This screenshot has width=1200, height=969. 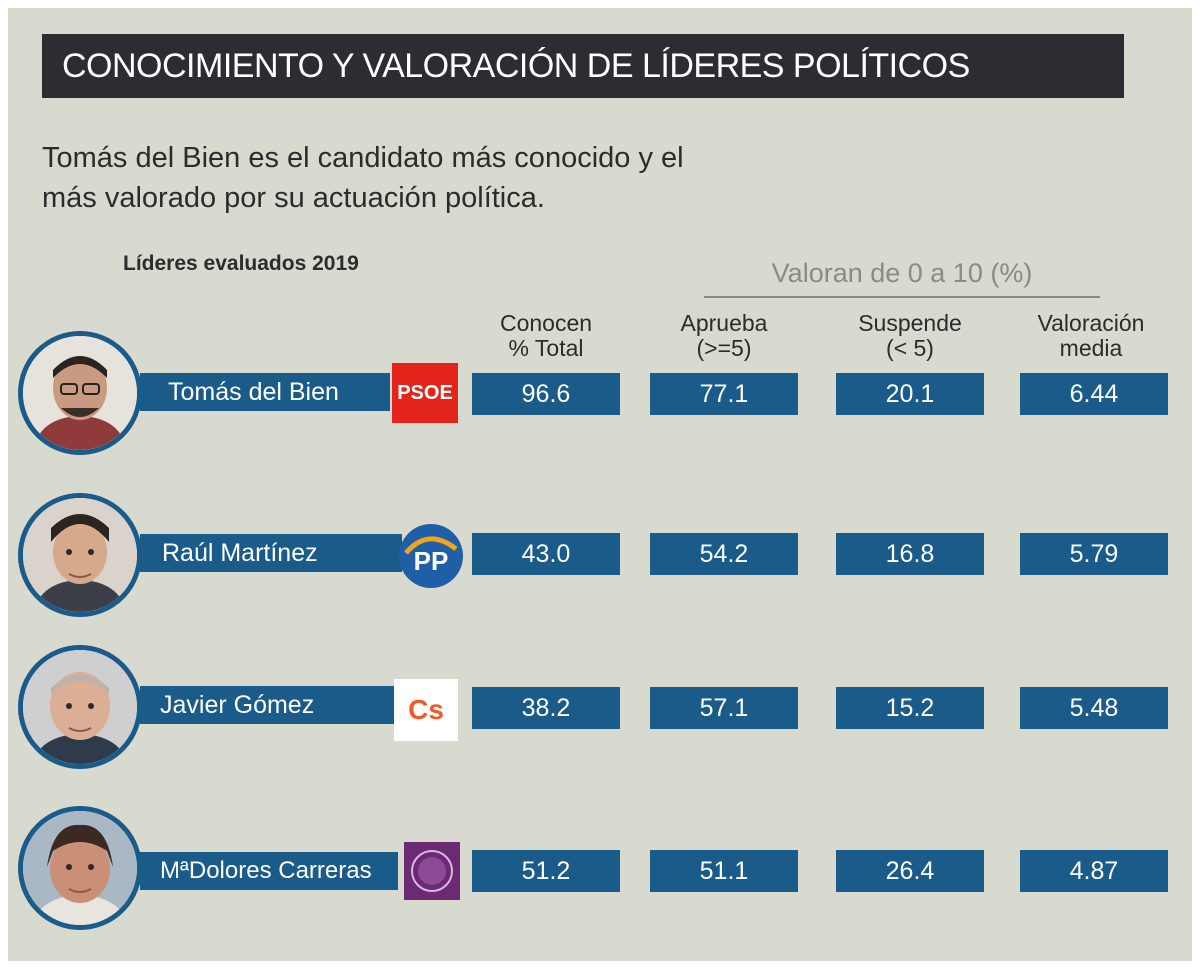 What do you see at coordinates (910, 394) in the screenshot?
I see `cell-suspende: 20.1` at bounding box center [910, 394].